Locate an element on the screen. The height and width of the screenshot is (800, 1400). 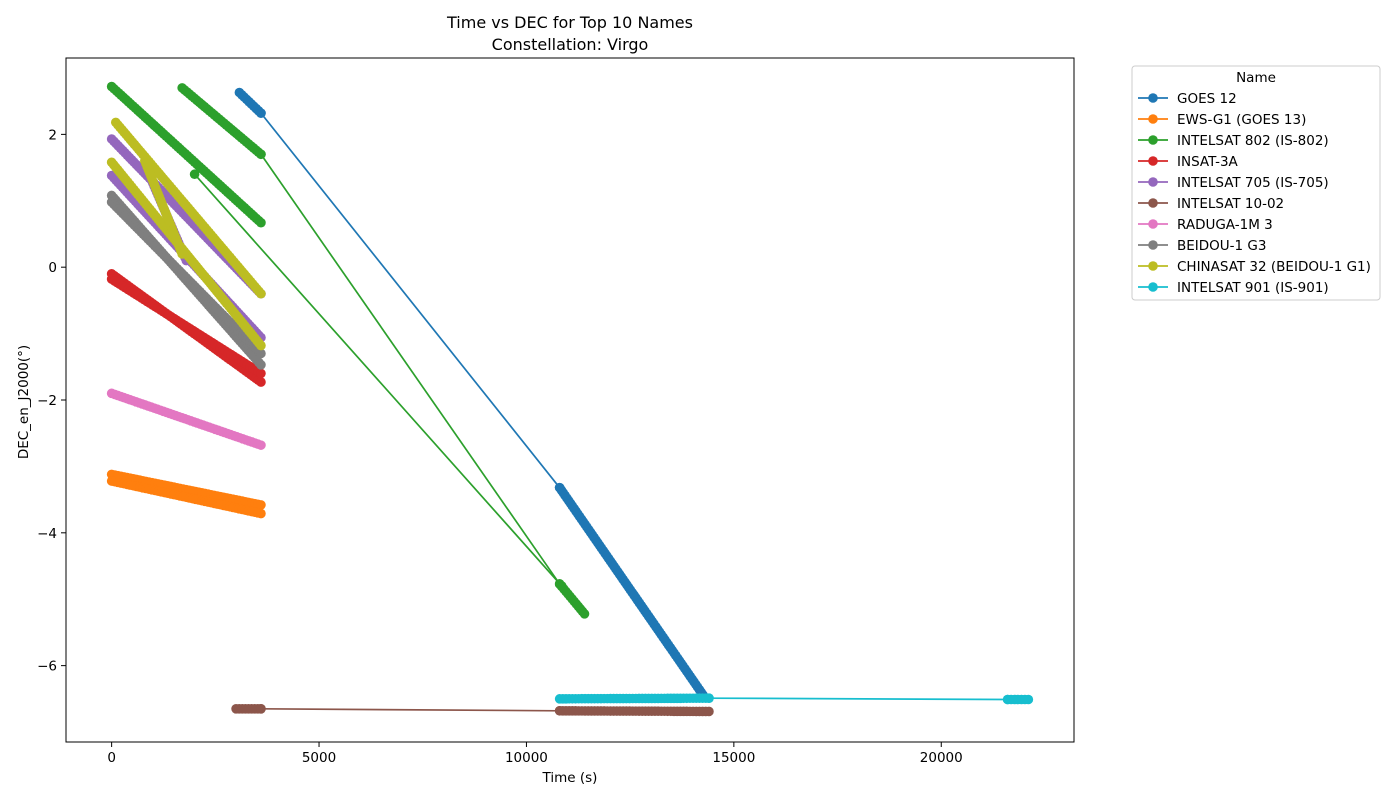
y-axis-label: DEC_en_J2000(°) is located at coordinates (24, 402).